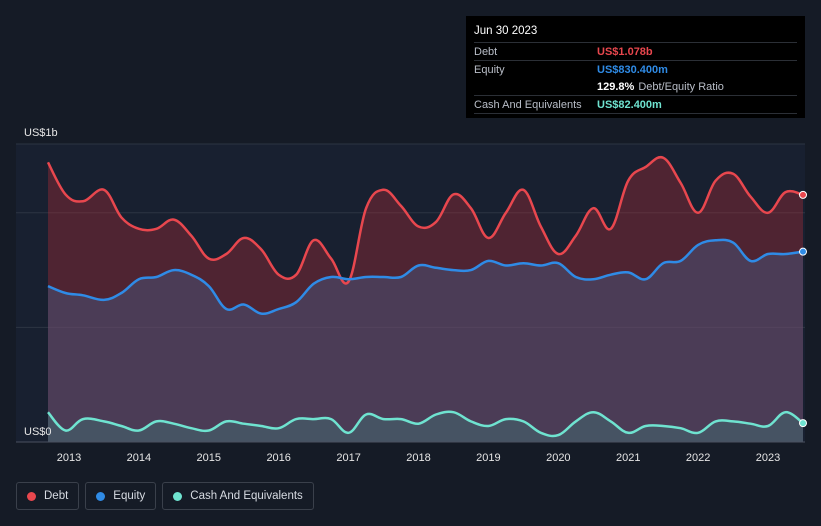  What do you see at coordinates (278, 458) in the screenshot?
I see `x-tick-label: 2016` at bounding box center [278, 458].